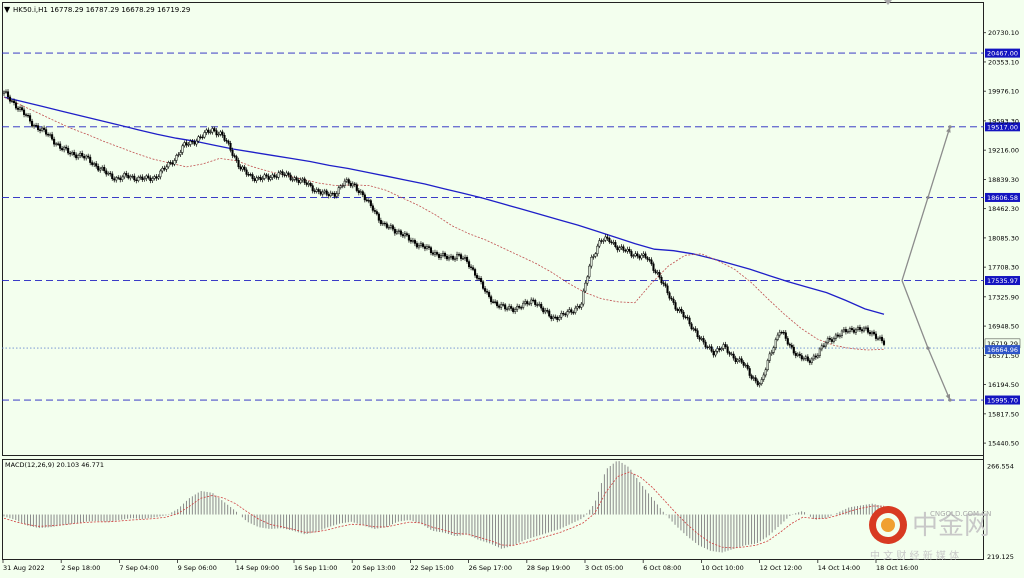  What do you see at coordinates (548, 568) in the screenshot?
I see `time-axis-label: 28 Sep 19:00` at bounding box center [548, 568].